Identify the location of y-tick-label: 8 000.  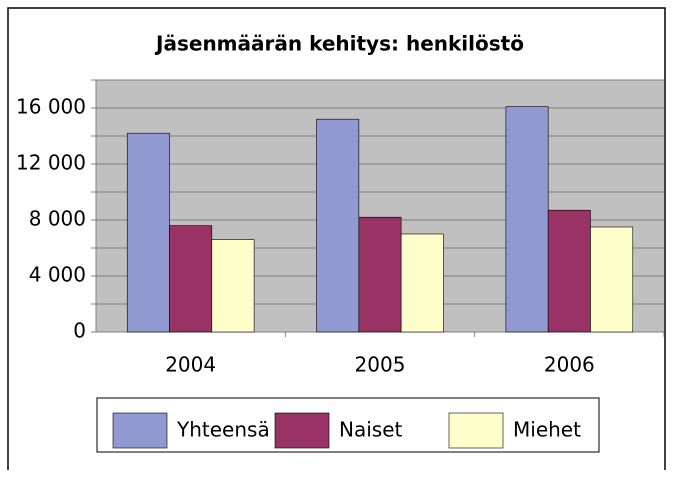
(57, 219).